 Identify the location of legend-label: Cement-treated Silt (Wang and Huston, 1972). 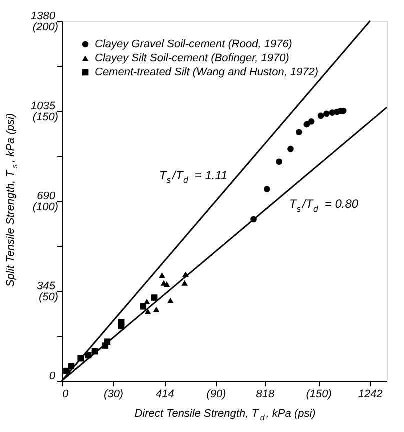
(207, 72).